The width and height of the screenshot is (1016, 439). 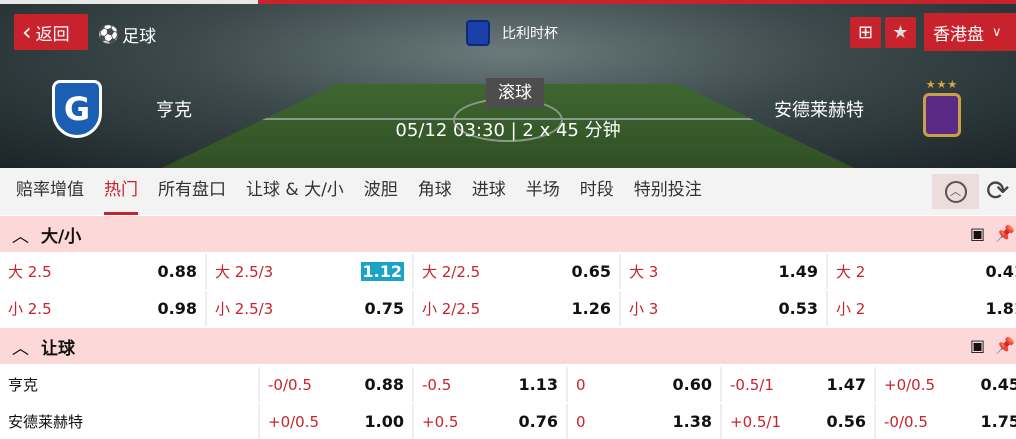 What do you see at coordinates (958, 34) in the screenshot?
I see `odds-type-label: 香港盘` at bounding box center [958, 34].